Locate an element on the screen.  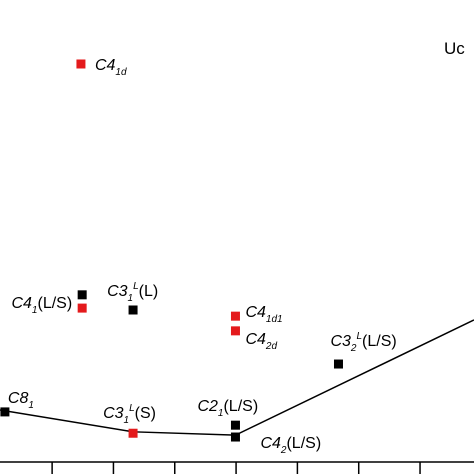
label-suffix: (S) is located at coordinates (145, 413).